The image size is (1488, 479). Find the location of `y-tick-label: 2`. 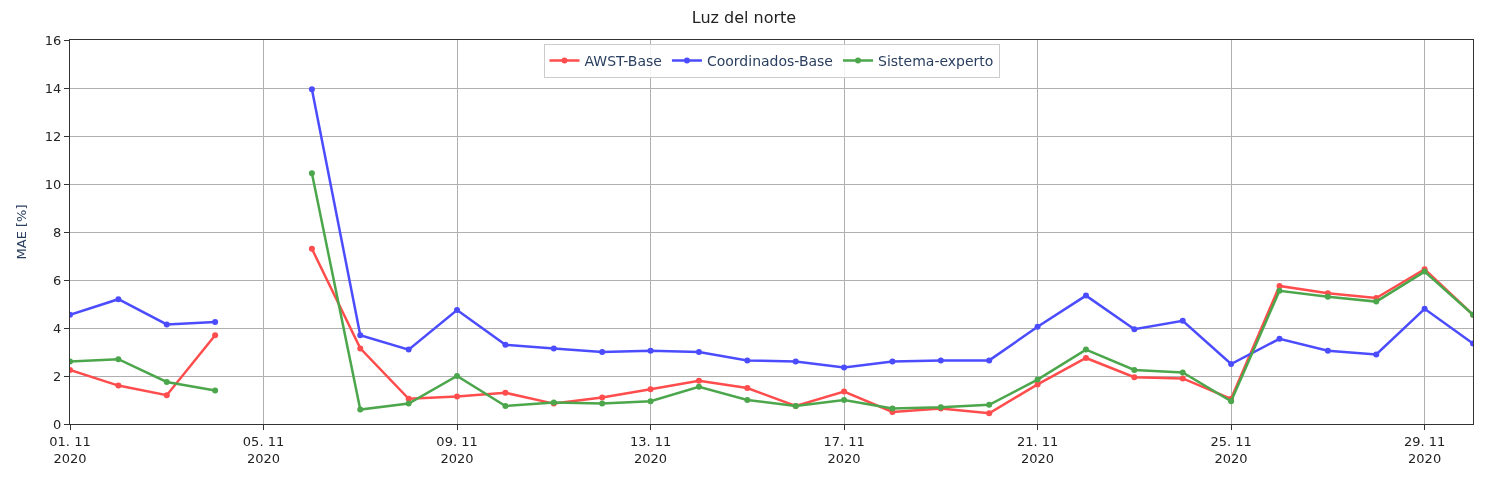

y-tick-label: 2 is located at coordinates (57, 376).